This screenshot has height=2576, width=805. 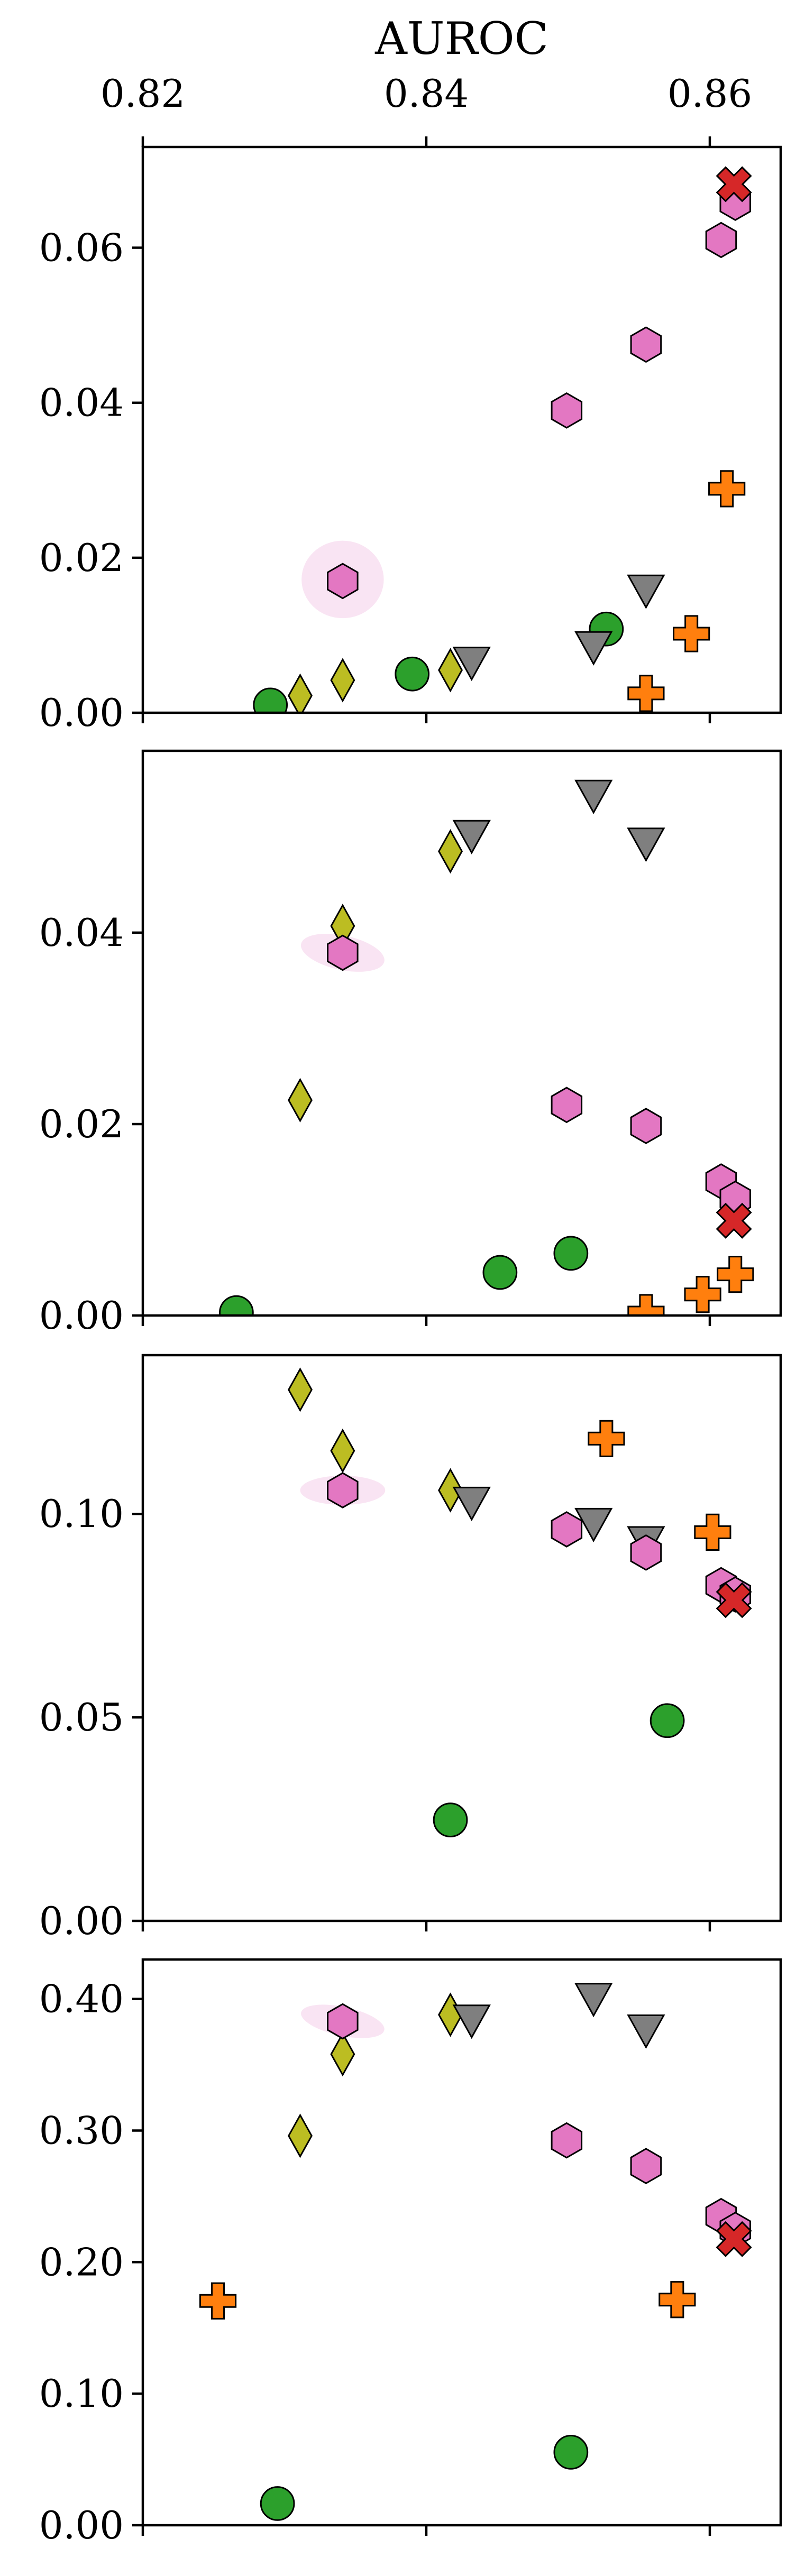 I want to click on y-tick-label: 0.30, so click(x=81, y=2130).